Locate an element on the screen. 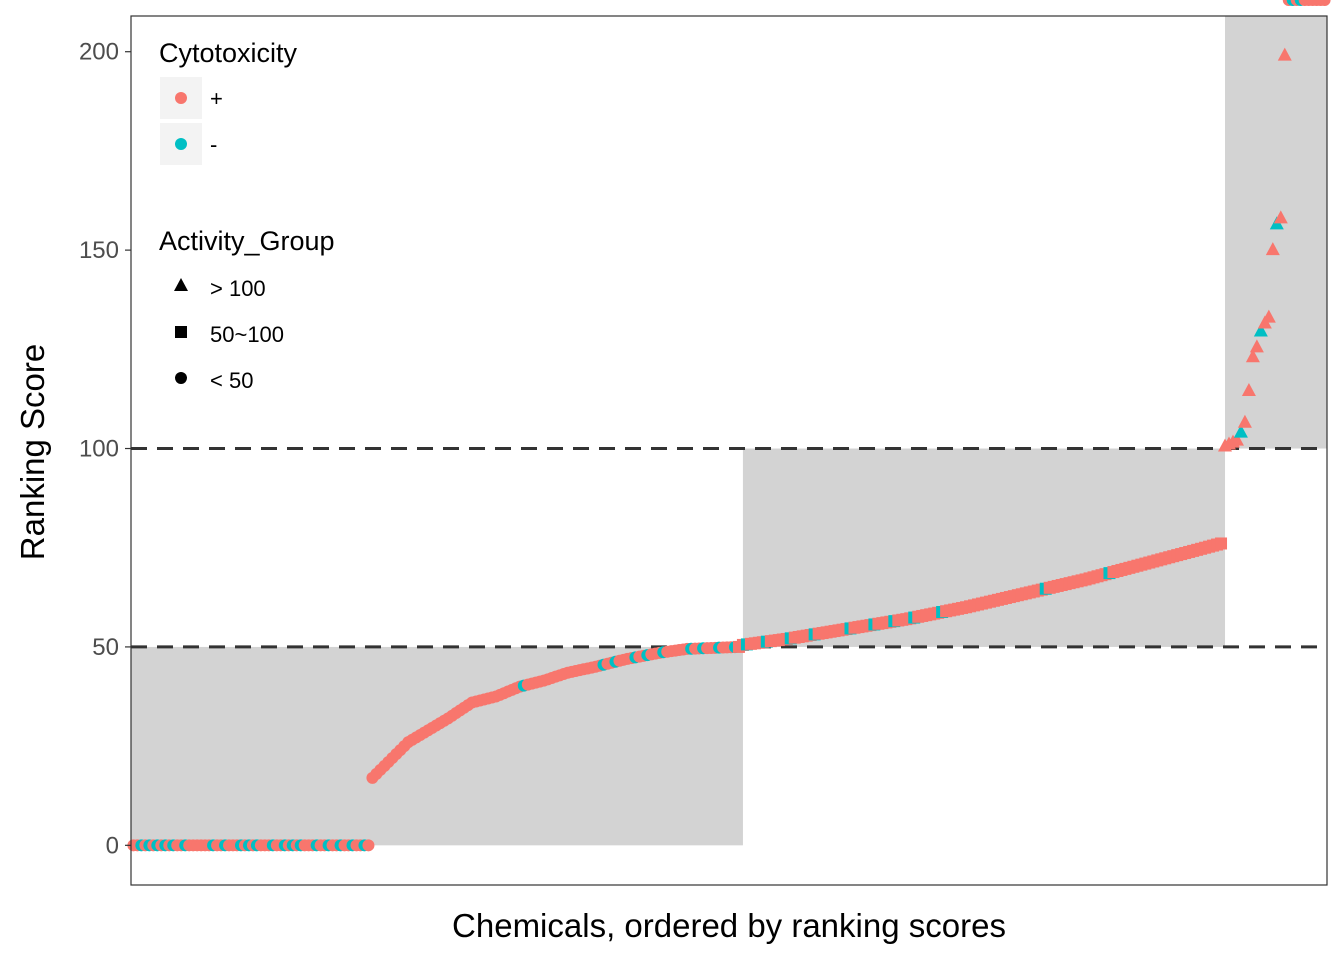 Image resolution: width=1344 pixels, height=960 pixels. legend-label-gt100: > 100 is located at coordinates (238, 288).